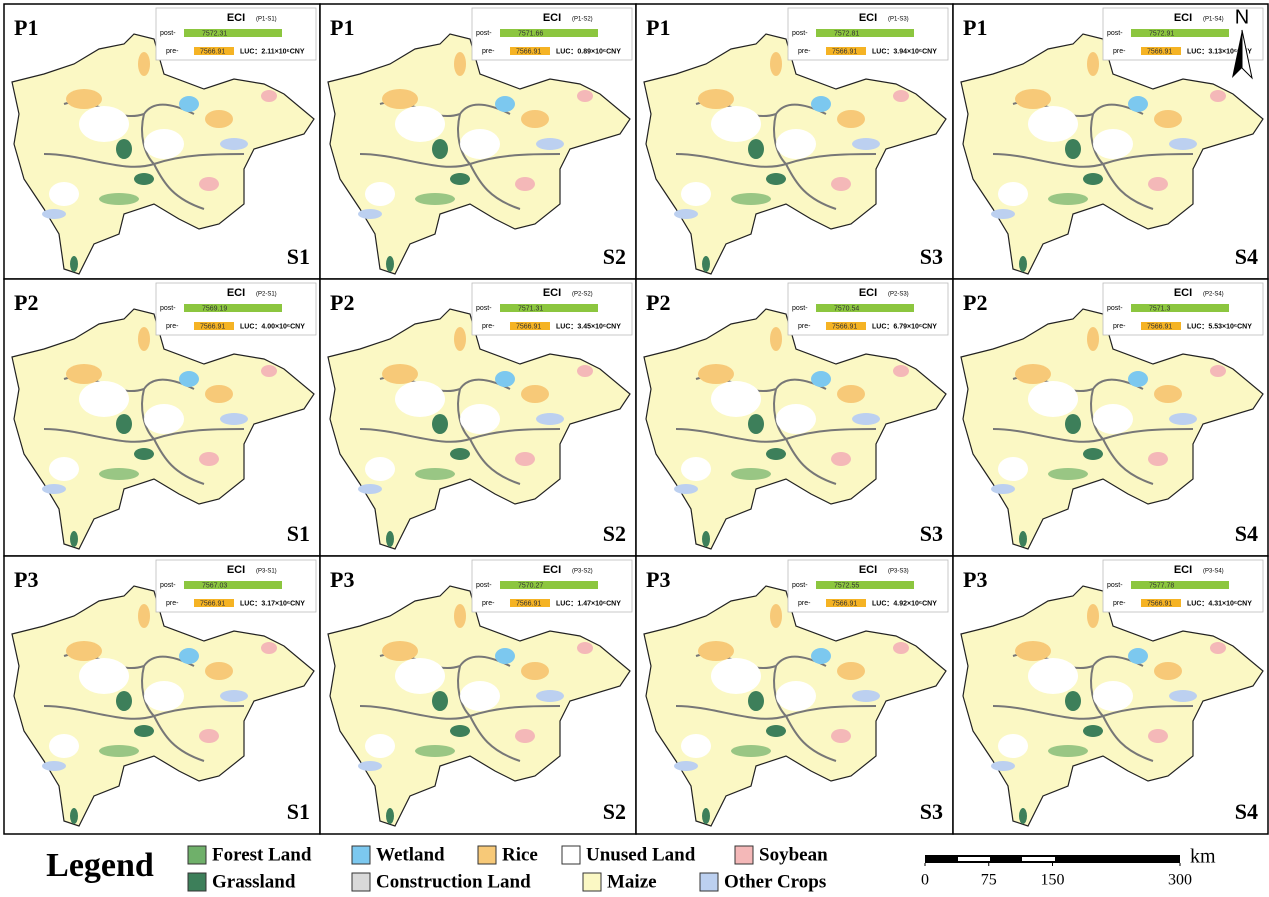  I want to click on scale-unit: km, so click(1203, 857).